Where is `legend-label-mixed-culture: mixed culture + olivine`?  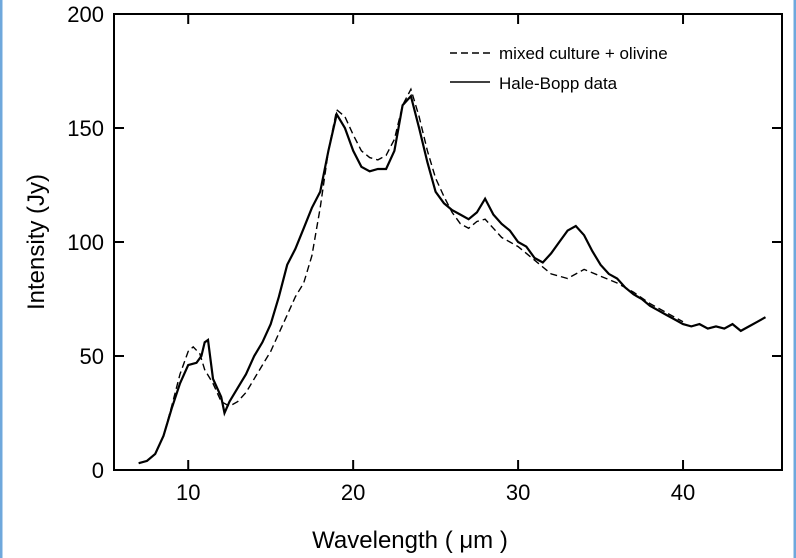 legend-label-mixed-culture: mixed culture + olivine is located at coordinates (583, 53).